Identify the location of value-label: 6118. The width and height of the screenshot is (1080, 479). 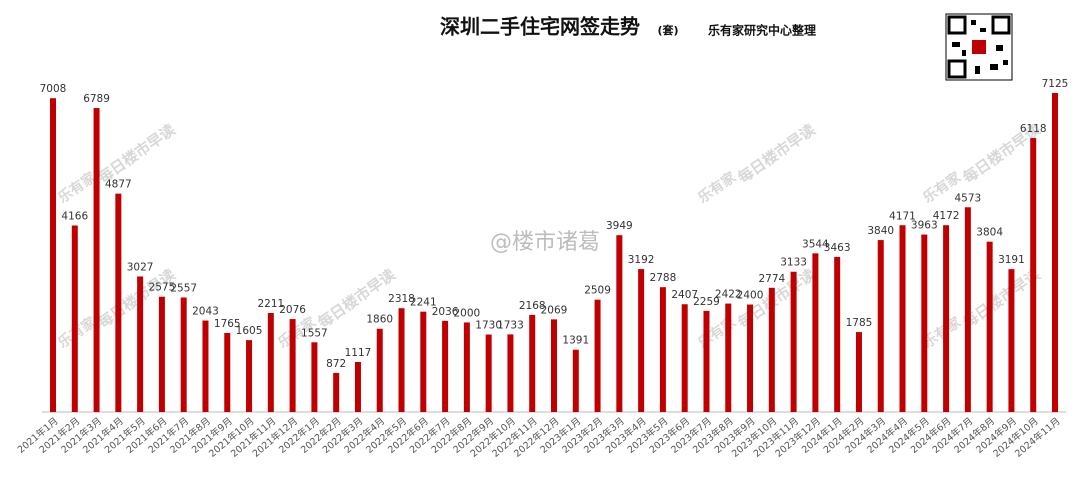
(1033, 129).